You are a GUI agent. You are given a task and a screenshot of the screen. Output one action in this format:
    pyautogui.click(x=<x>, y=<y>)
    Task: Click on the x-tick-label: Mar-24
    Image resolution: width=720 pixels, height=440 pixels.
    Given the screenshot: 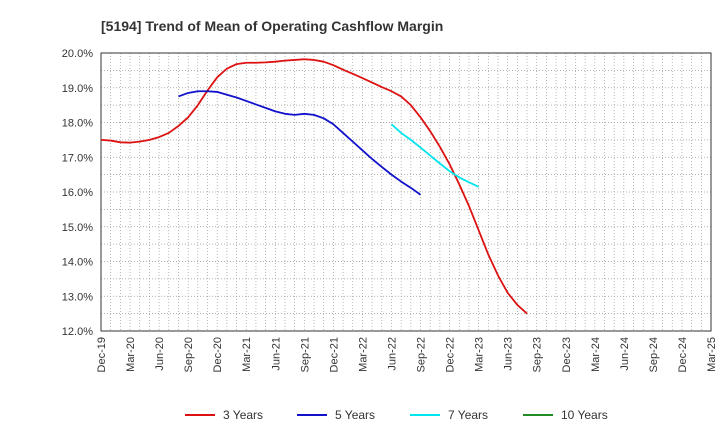 What is the action you would take?
    pyautogui.click(x=596, y=354)
    